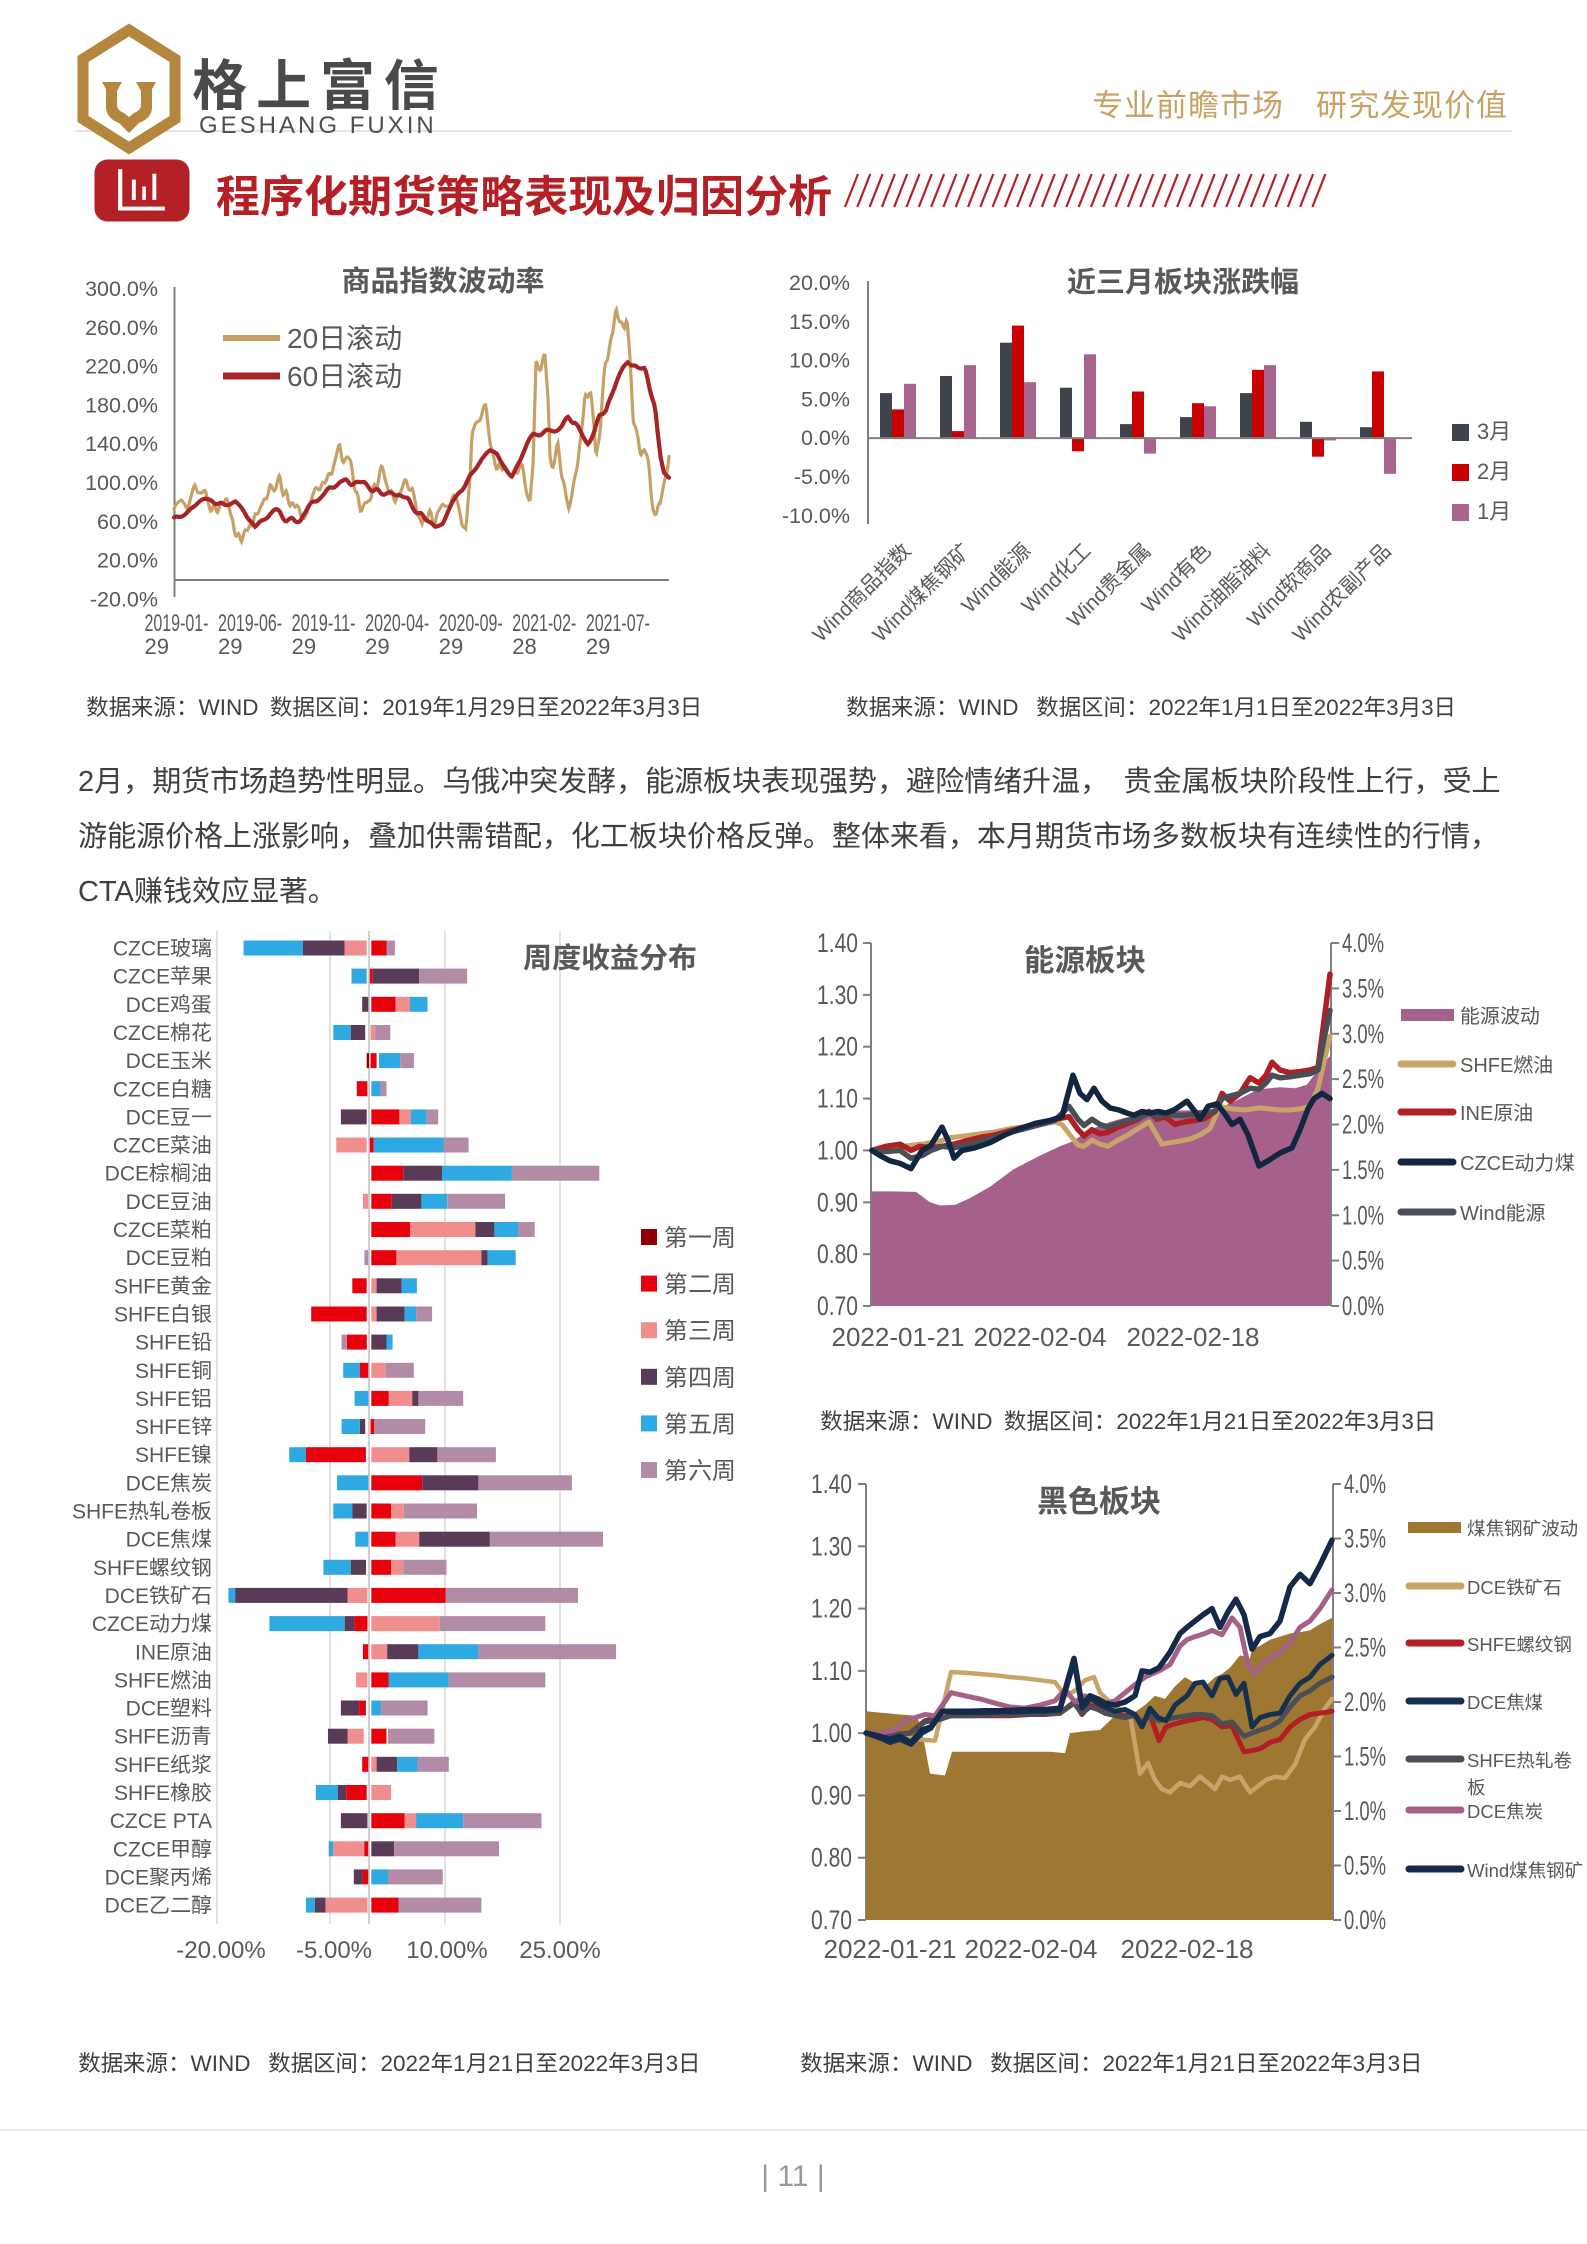 The height and width of the screenshot is (2244, 1587). Describe the element at coordinates (344, 376) in the screenshot. I see `svg-text: 60日滚动` at that location.